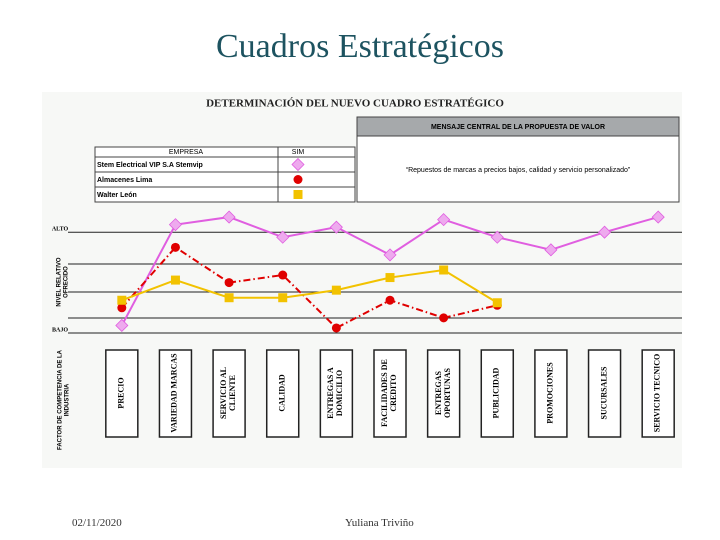 Image resolution: width=720 pixels, height=540 pixels. What do you see at coordinates (60, 330) in the screenshot?
I see `y-tick-label: BAJO` at bounding box center [60, 330].